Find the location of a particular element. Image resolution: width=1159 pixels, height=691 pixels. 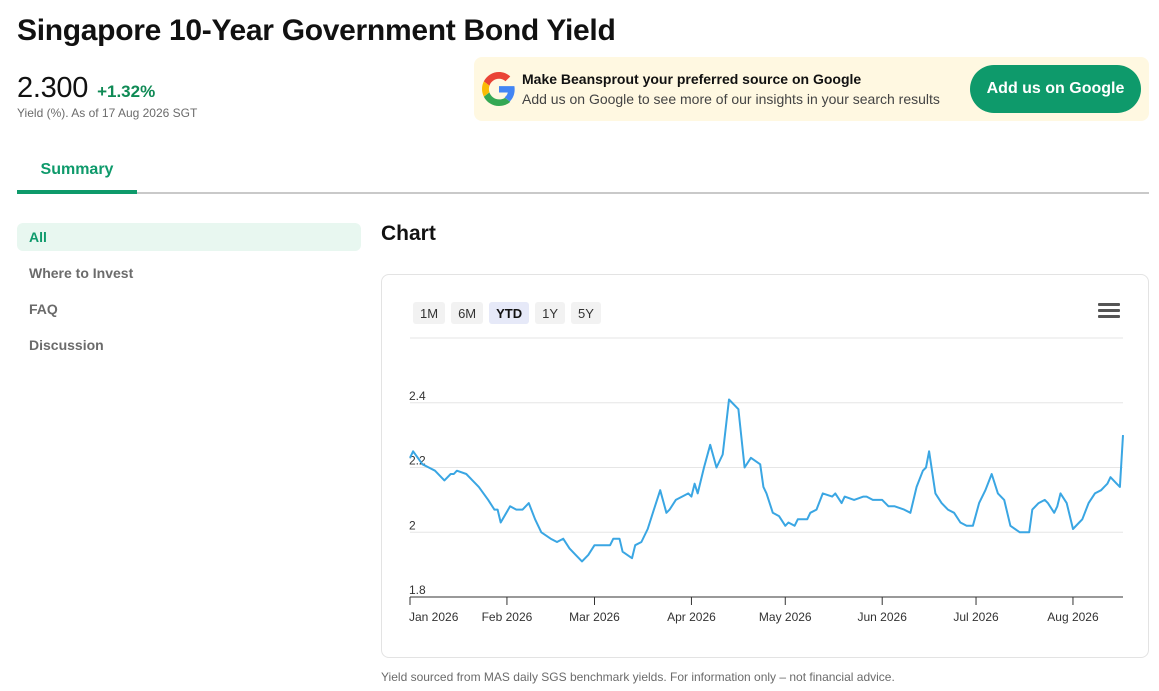

x-tick-label: Feb 2026 is located at coordinates (507, 617).